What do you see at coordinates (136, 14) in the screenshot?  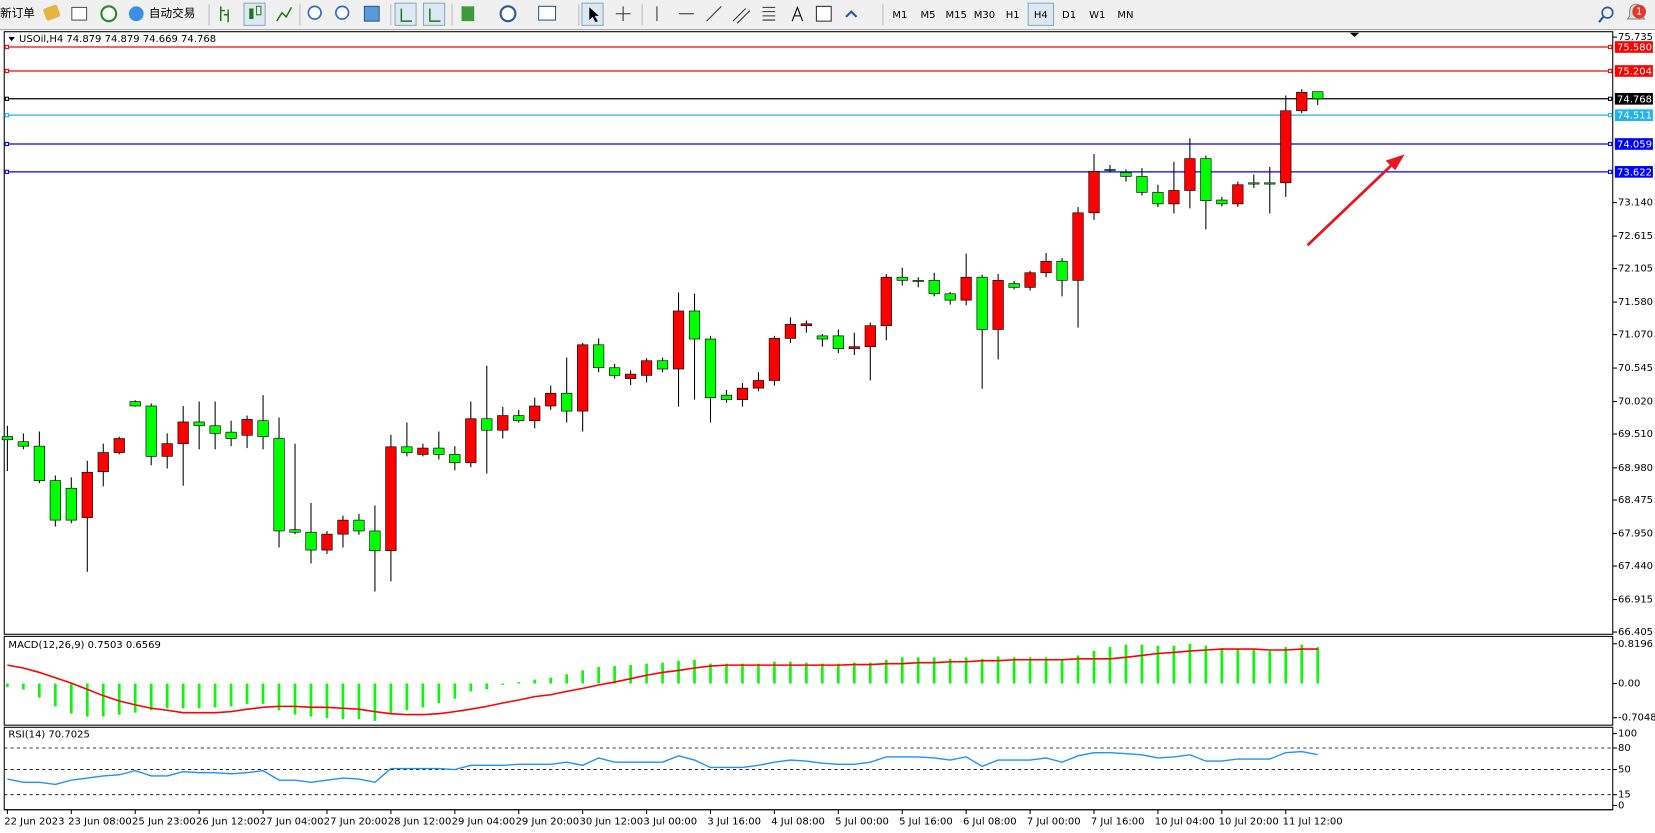 I see `icon-auto-trading` at bounding box center [136, 14].